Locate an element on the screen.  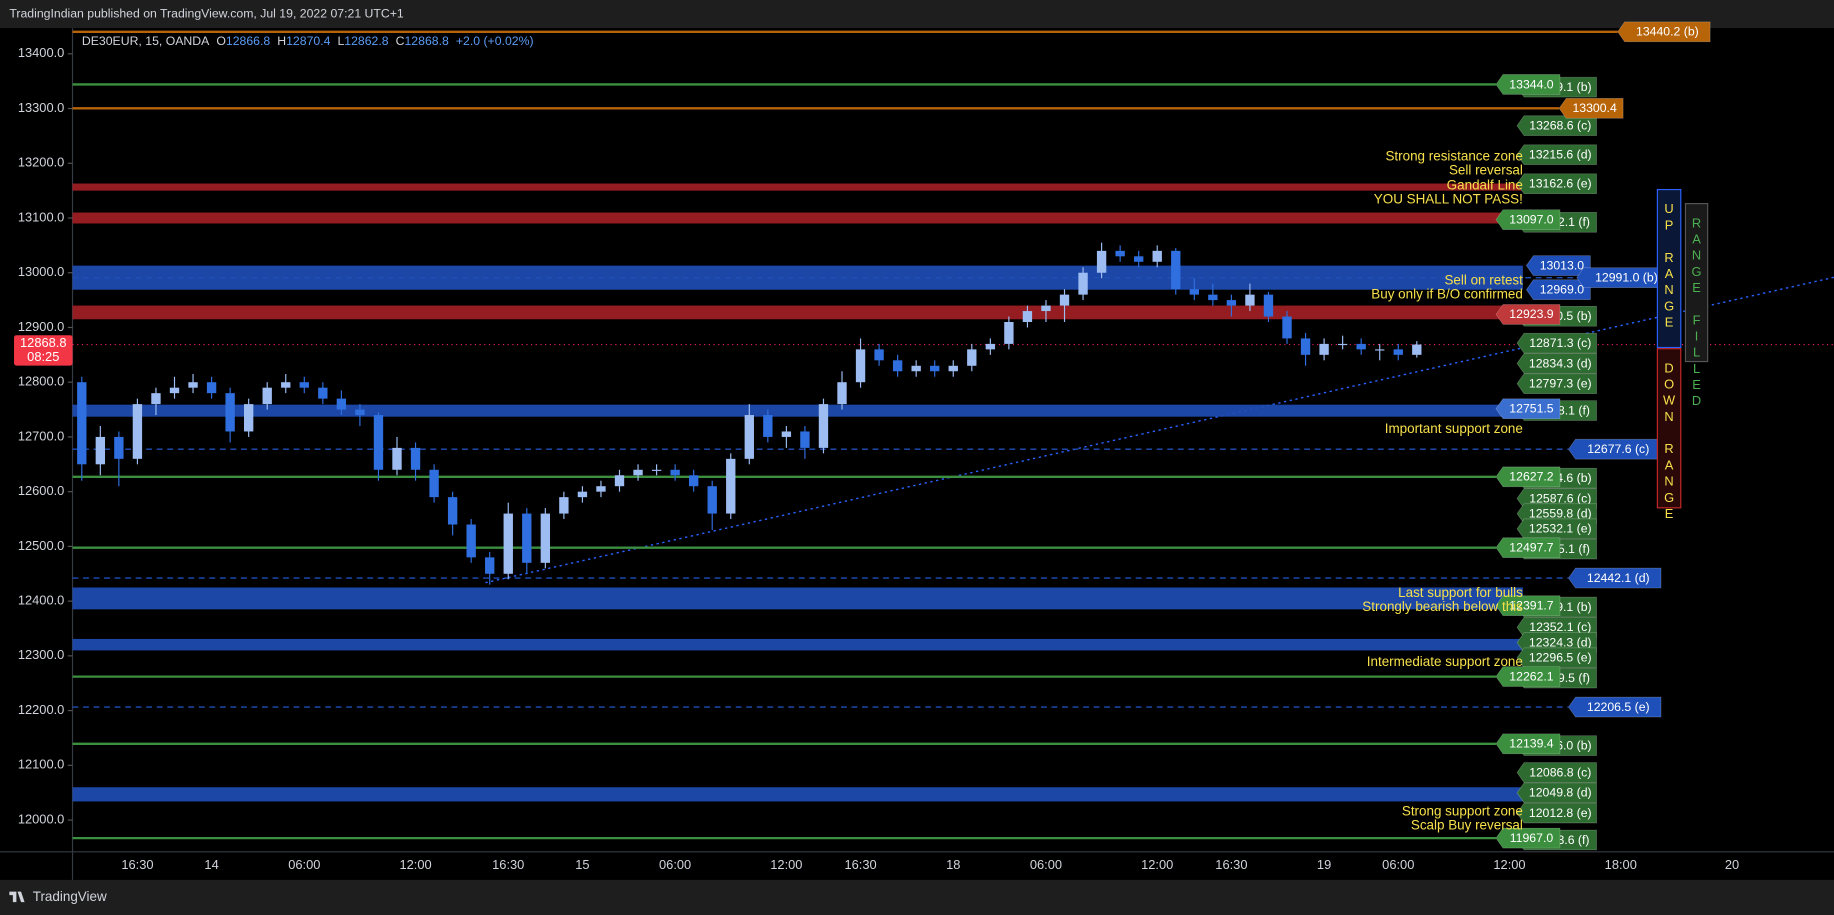
legend-value: 12870.4 is located at coordinates (308, 41).